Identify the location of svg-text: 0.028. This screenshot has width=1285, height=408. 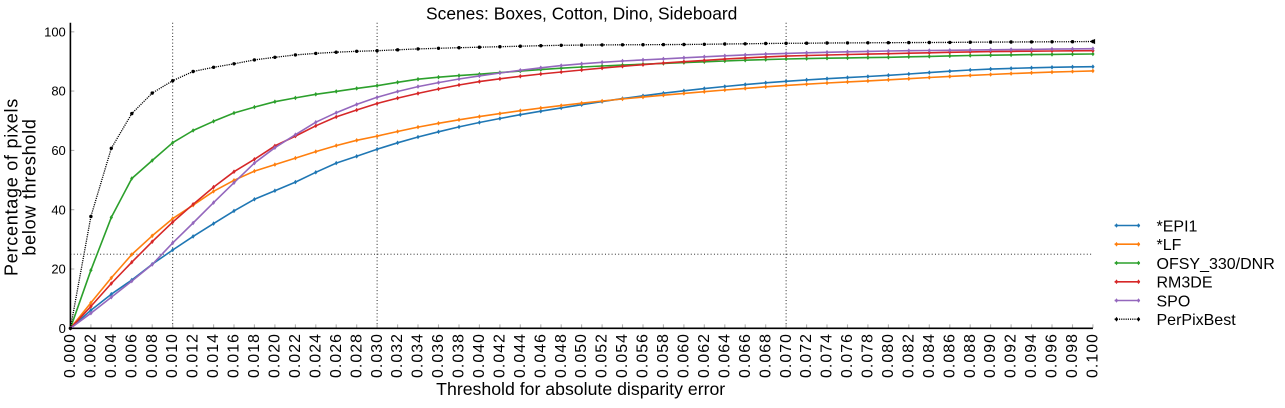
(356, 355).